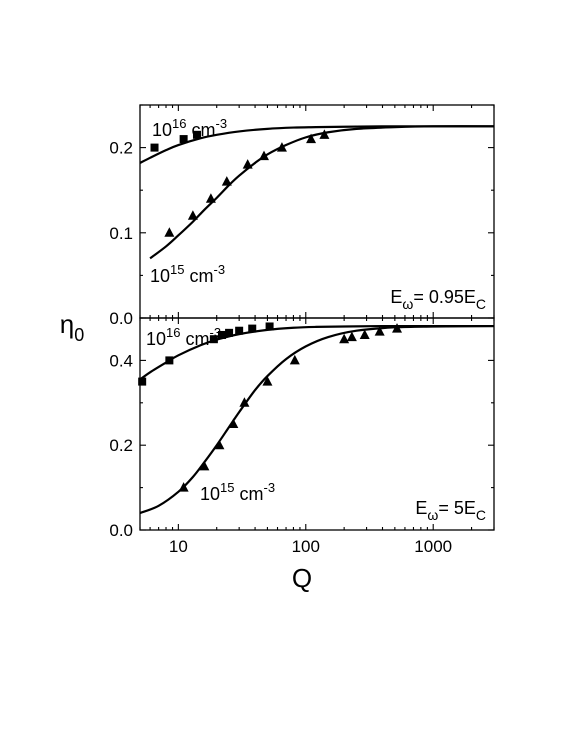 The image size is (581, 752). What do you see at coordinates (438, 299) in the screenshot?
I see `field-annotation: Eω= 0.95EC` at bounding box center [438, 299].